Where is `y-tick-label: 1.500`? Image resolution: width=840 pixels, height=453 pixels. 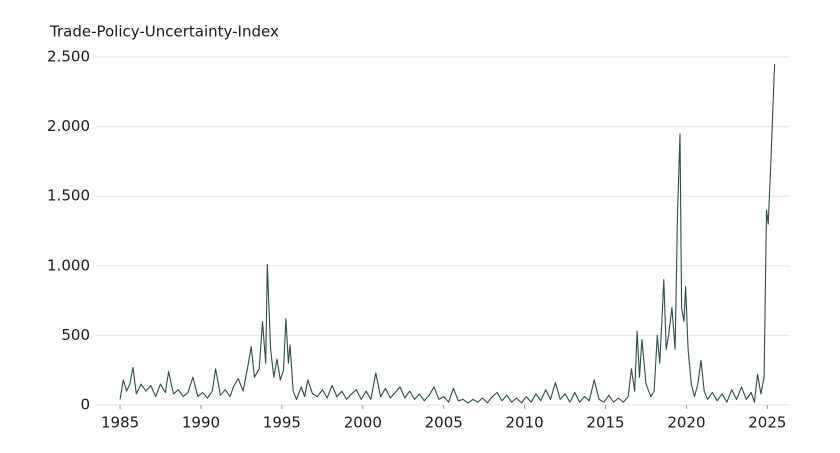 y-tick-label: 1.500 is located at coordinates (68, 196).